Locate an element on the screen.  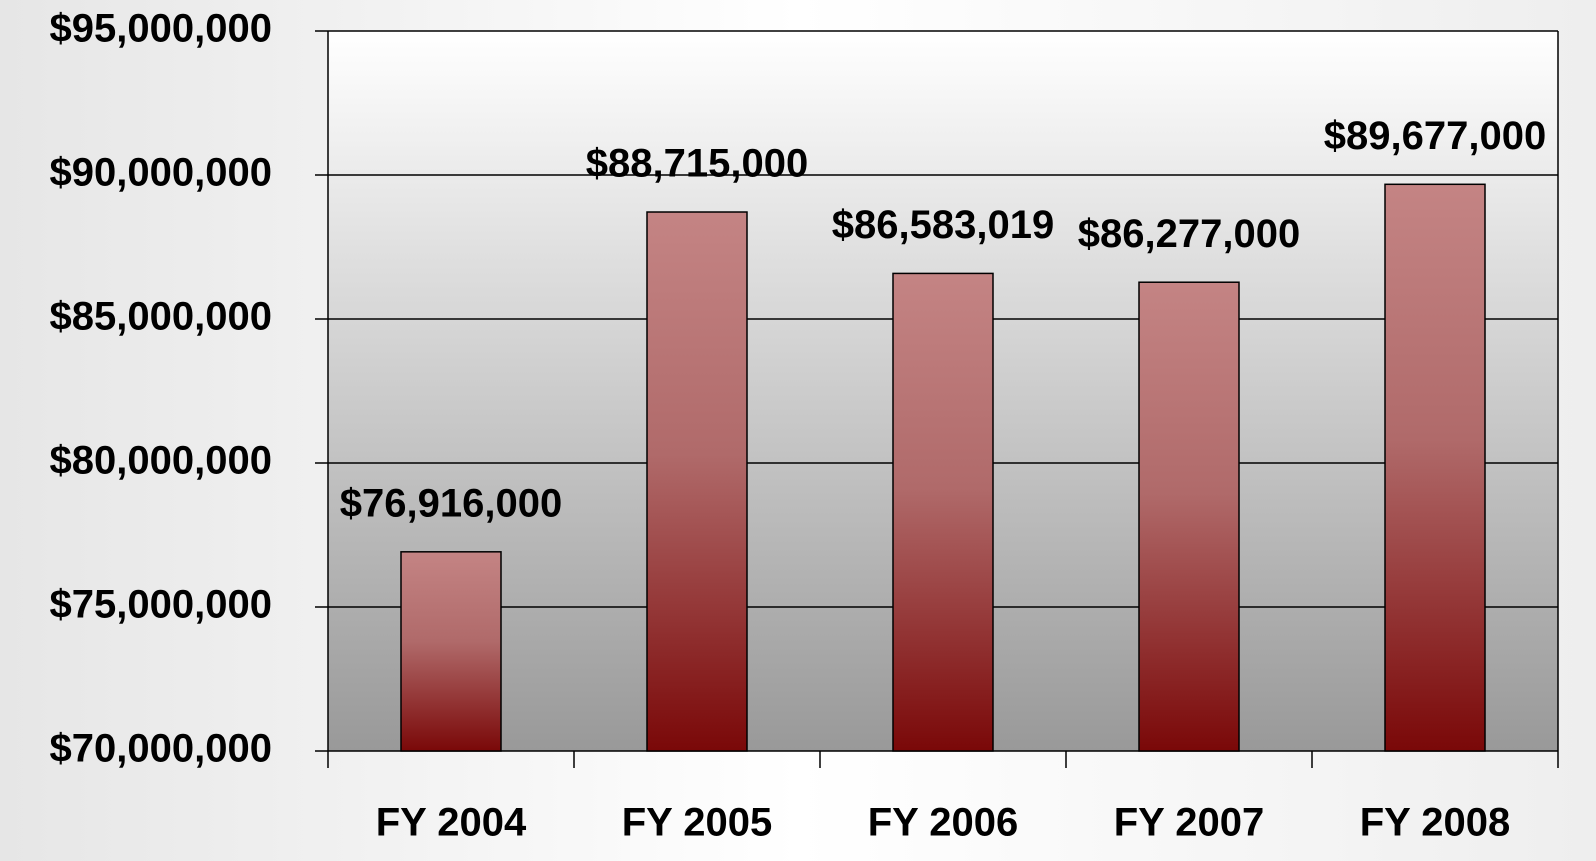
x-tick-label: FY 2007 is located at coordinates (1189, 823).